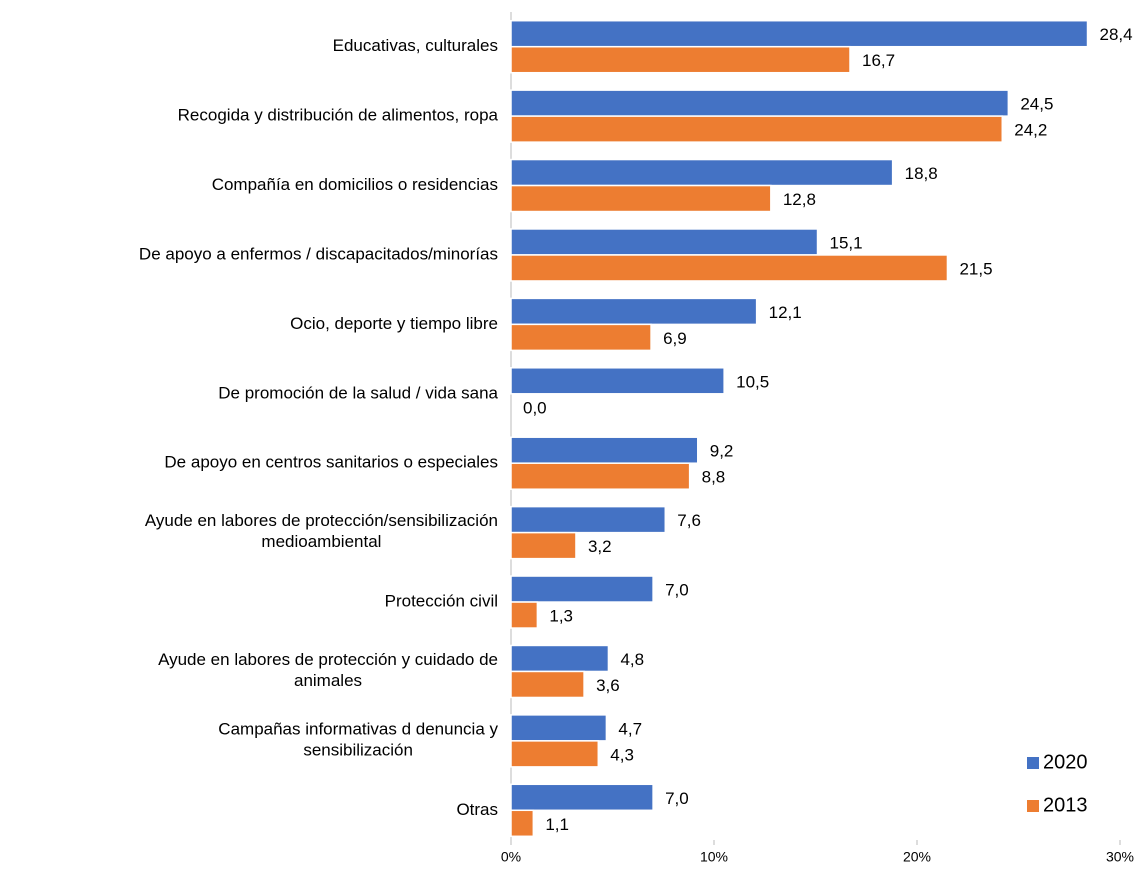  Describe the element at coordinates (1030, 130) in the screenshot. I see `value-label: 24,2` at that location.